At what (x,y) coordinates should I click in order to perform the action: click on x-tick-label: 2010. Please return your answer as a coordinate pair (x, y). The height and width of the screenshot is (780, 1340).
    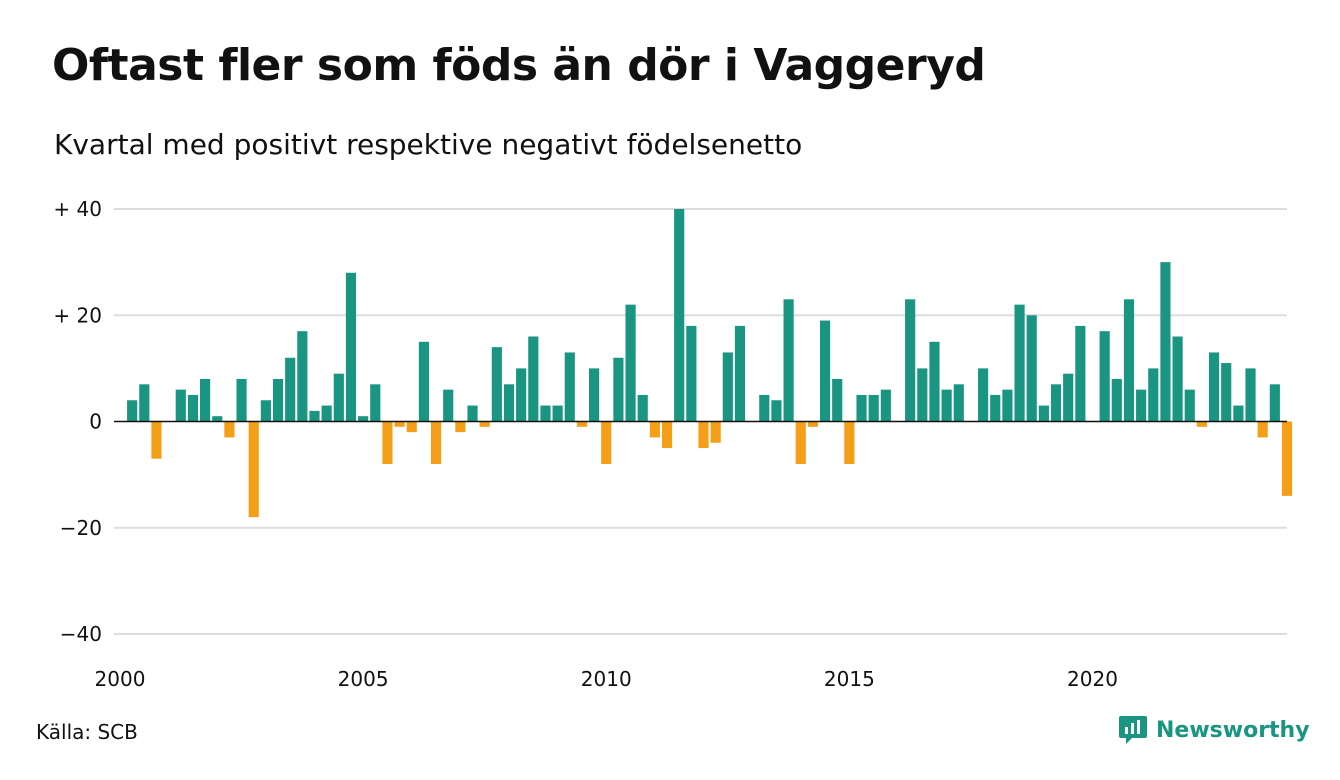
    Looking at the image, I should click on (606, 679).